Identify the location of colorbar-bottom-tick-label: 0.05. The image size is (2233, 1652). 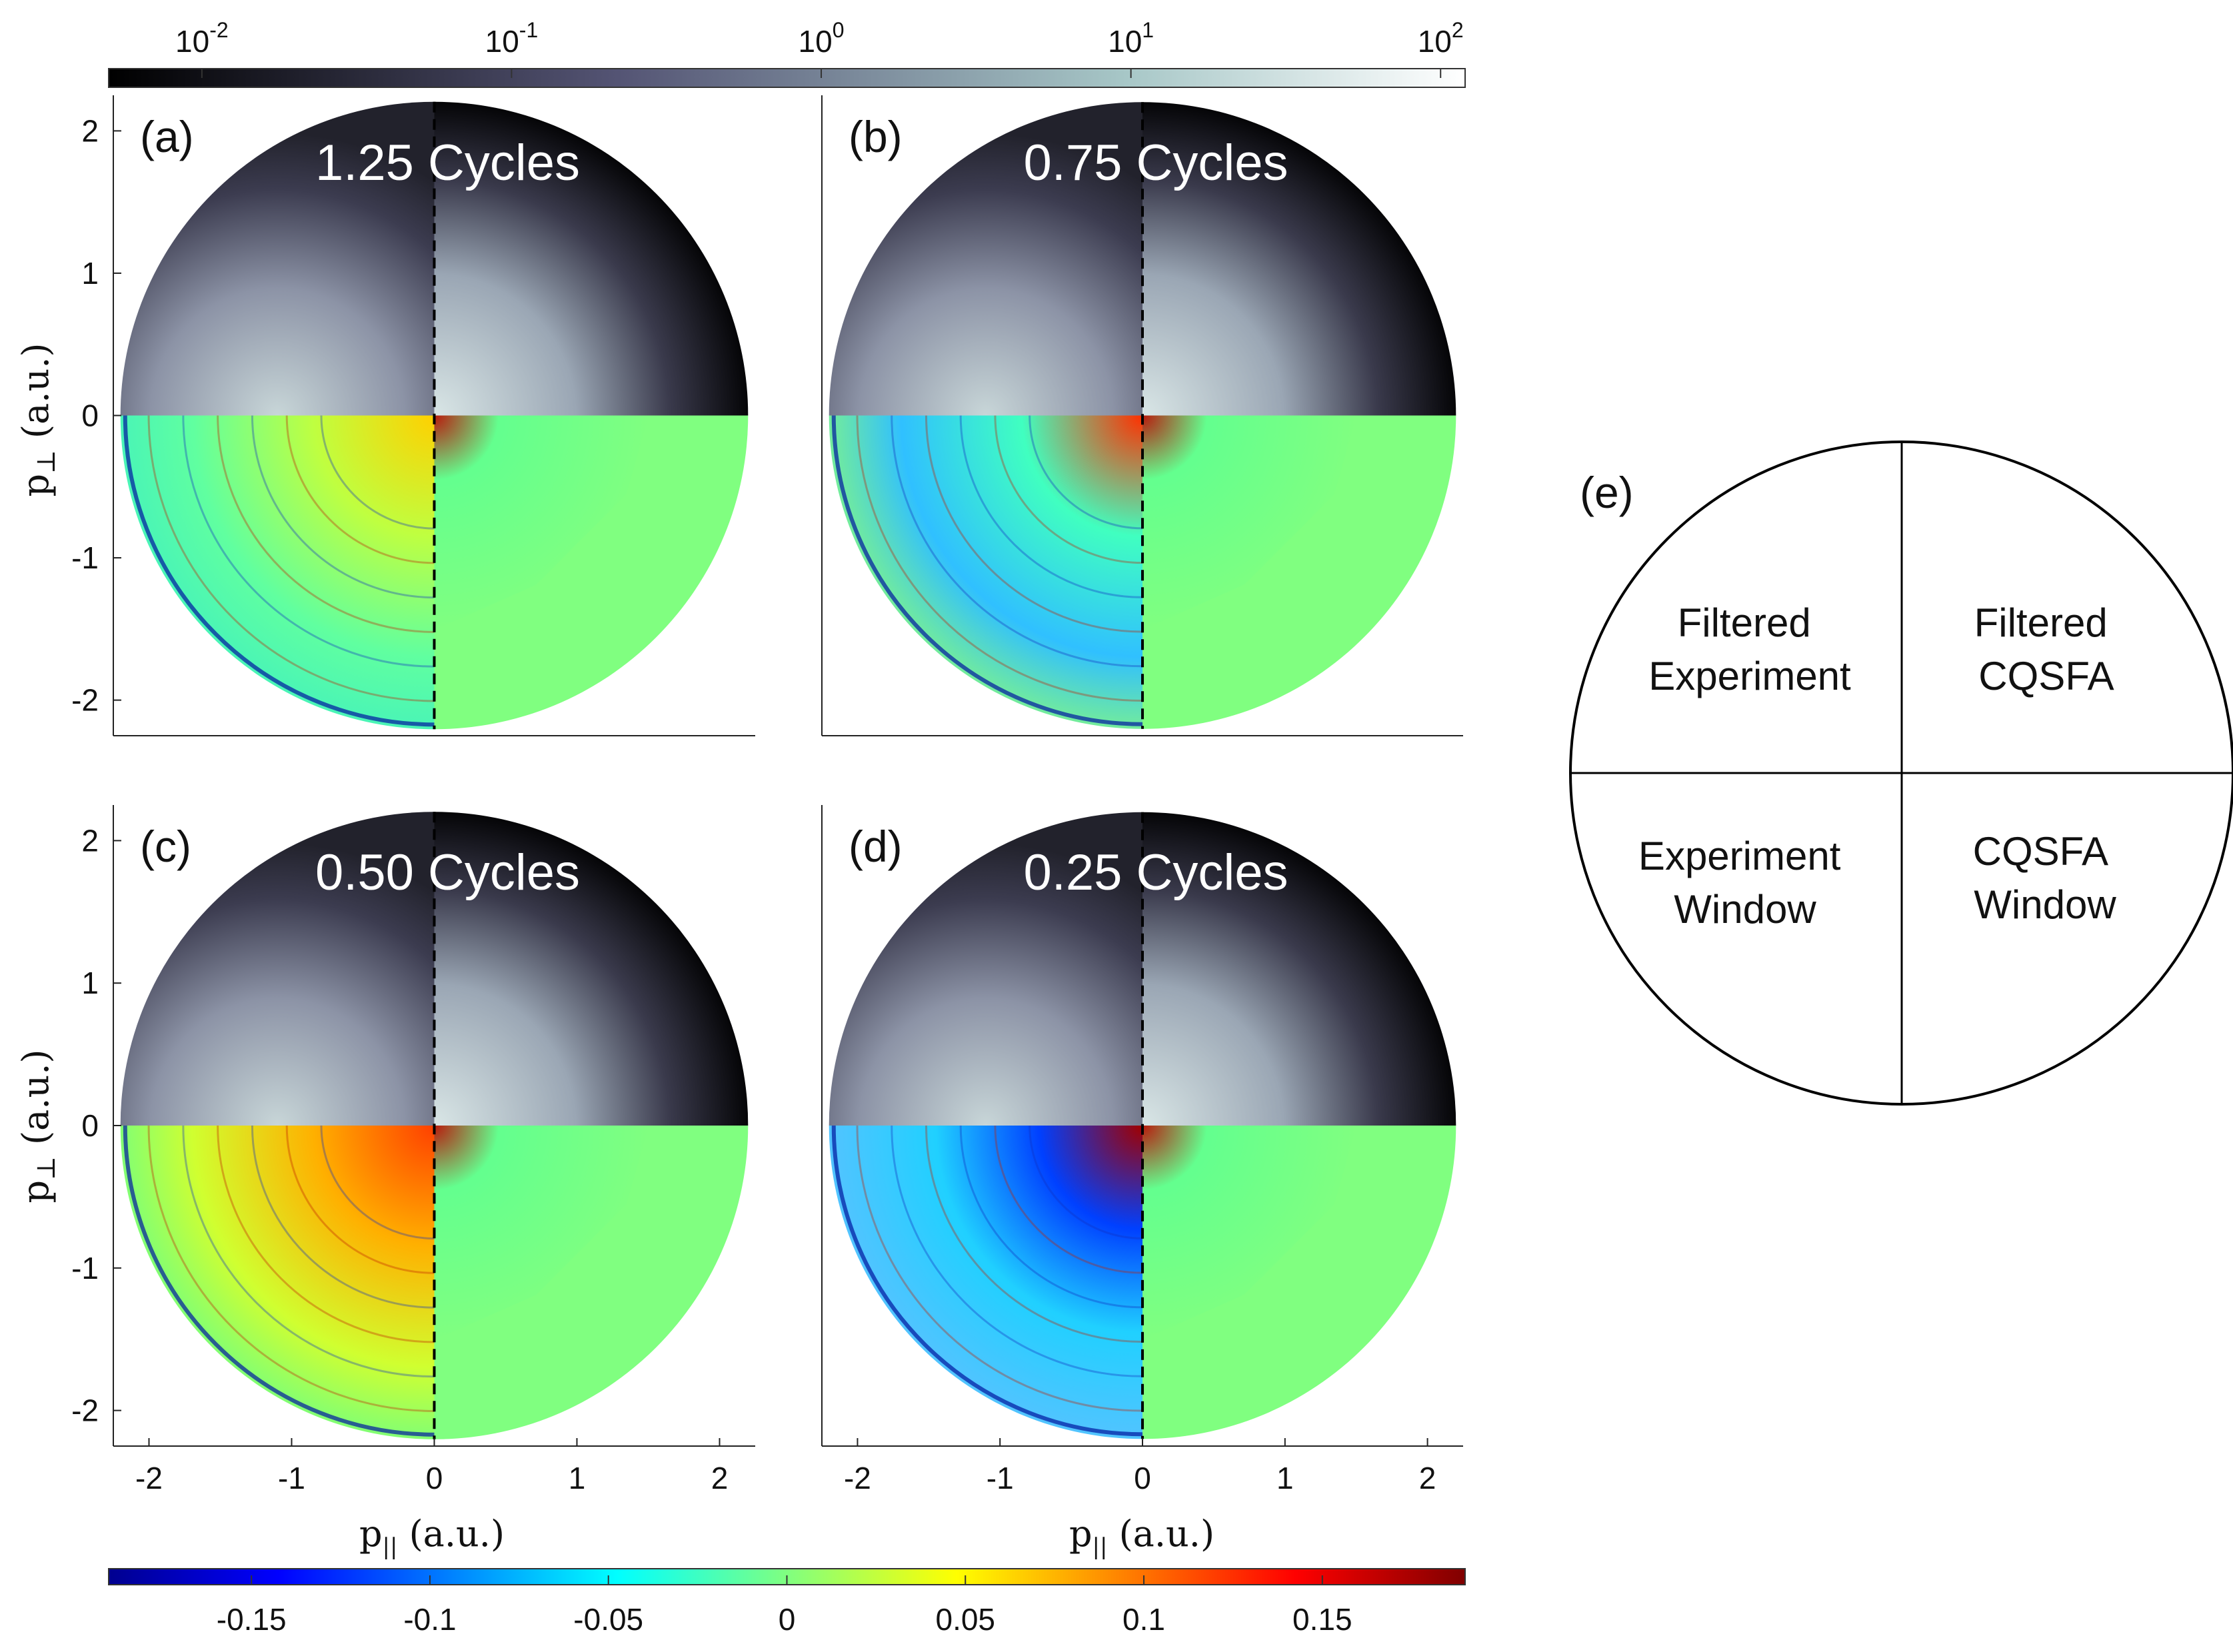
(965, 1620).